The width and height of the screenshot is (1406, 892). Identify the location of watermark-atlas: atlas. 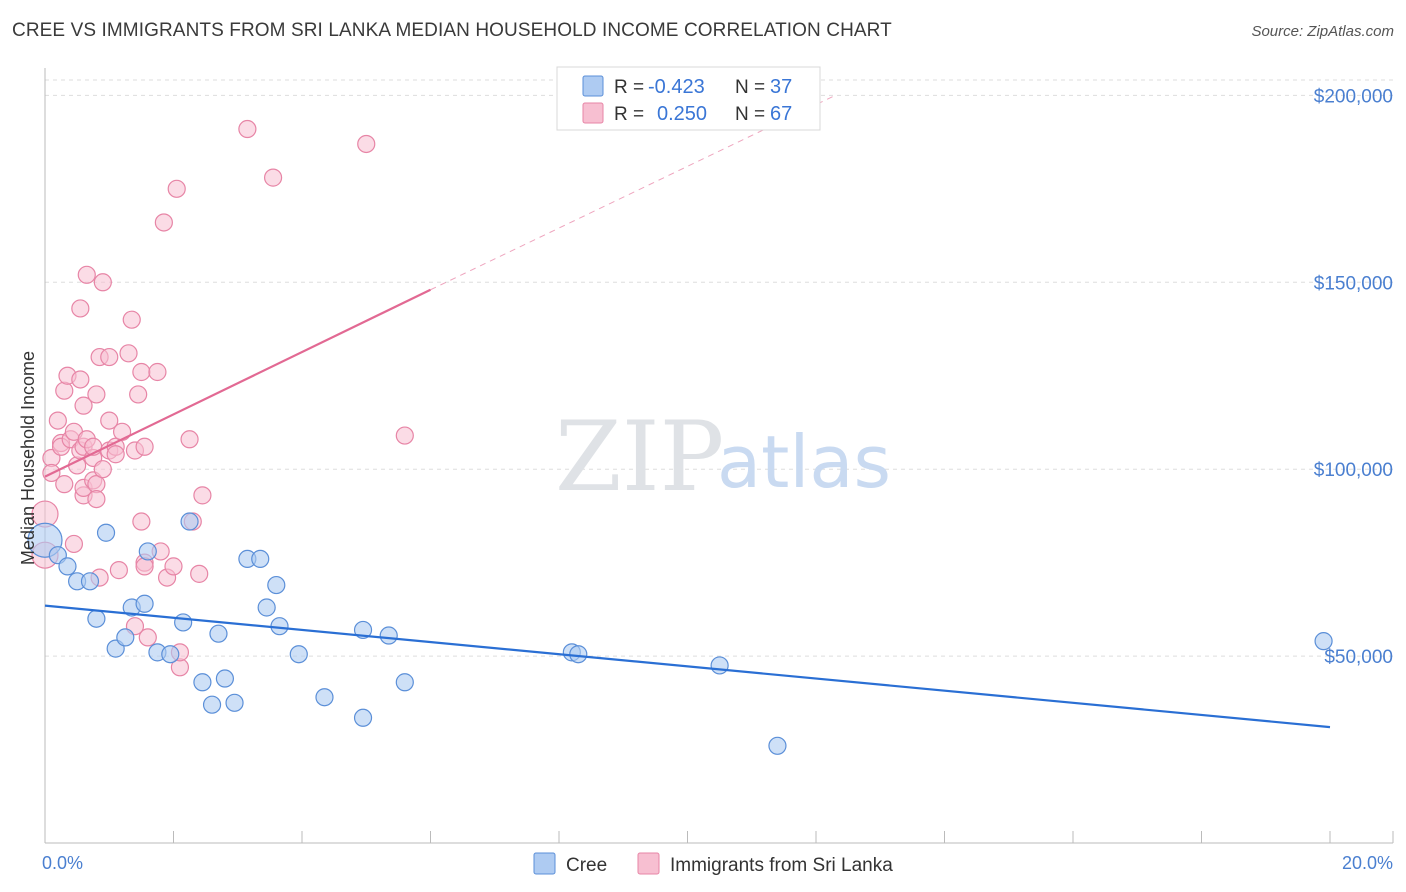
(804, 462).